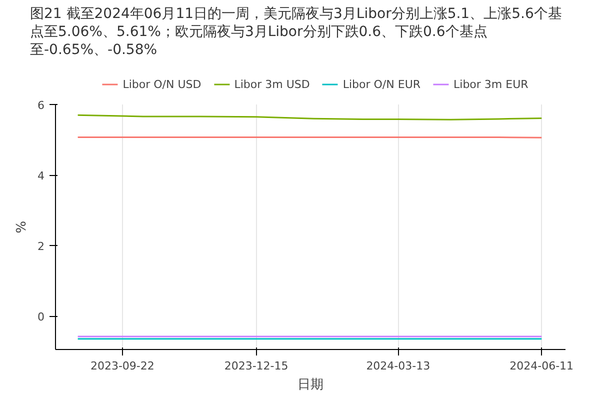 This screenshot has width=600, height=400. What do you see at coordinates (381, 84) in the screenshot?
I see `legend-label: Libor O/N EUR` at bounding box center [381, 84].